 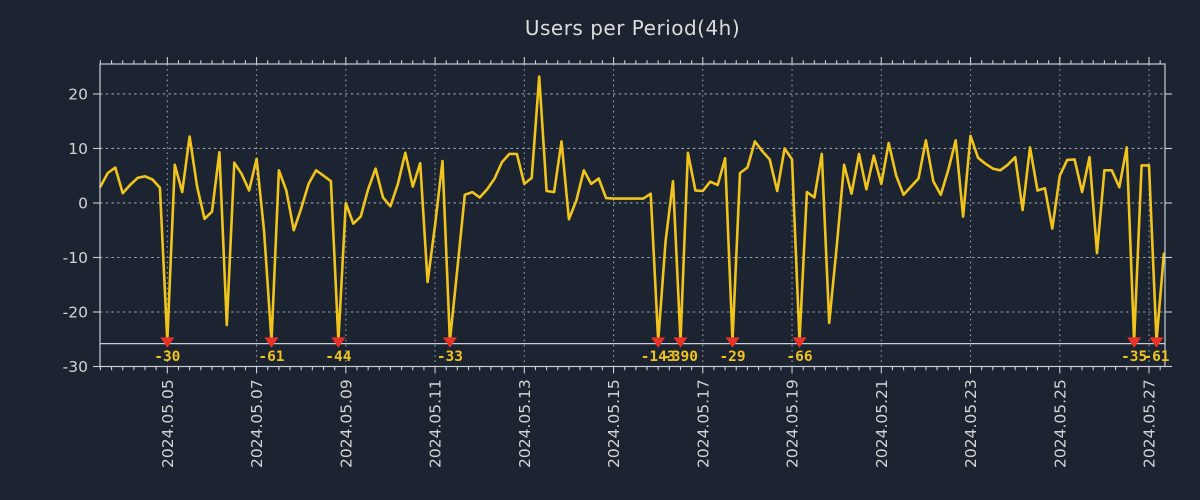 I want to click on y-tick-label: 0, so click(x=83, y=203).